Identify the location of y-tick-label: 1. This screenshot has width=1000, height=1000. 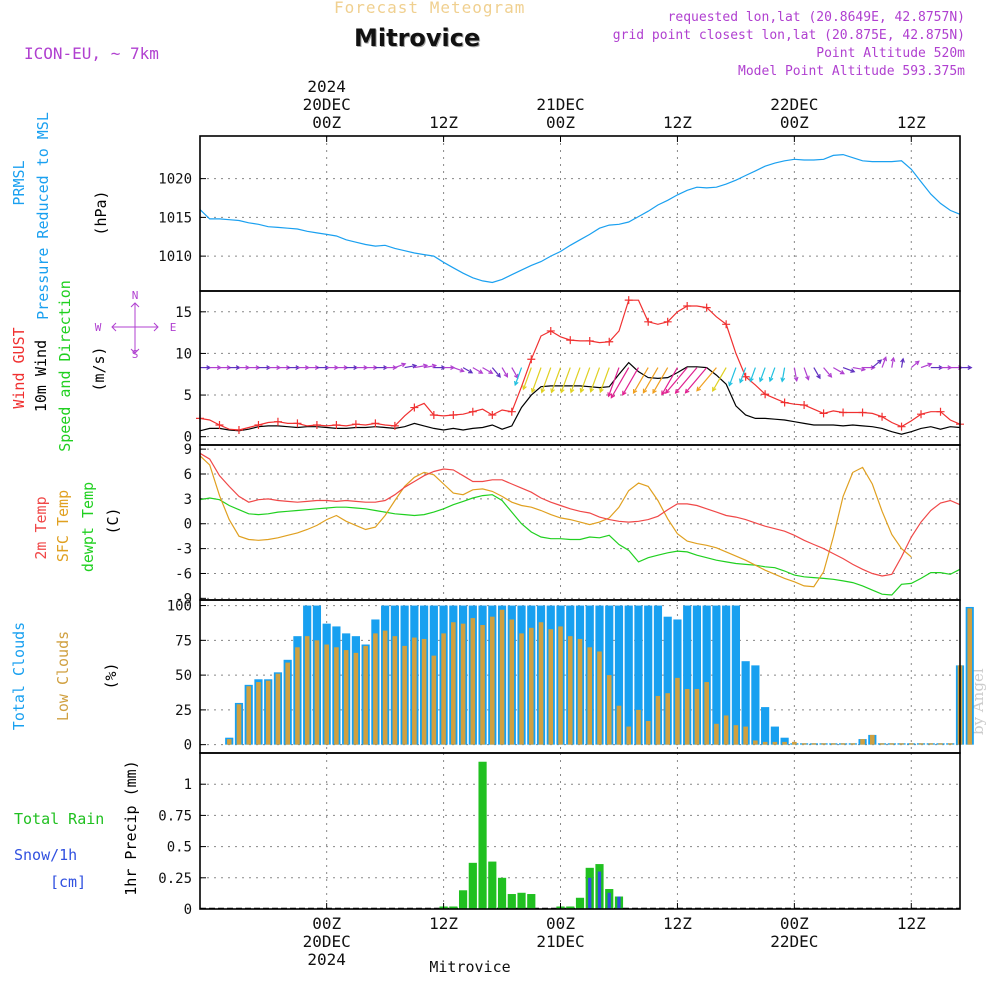
(188, 785).